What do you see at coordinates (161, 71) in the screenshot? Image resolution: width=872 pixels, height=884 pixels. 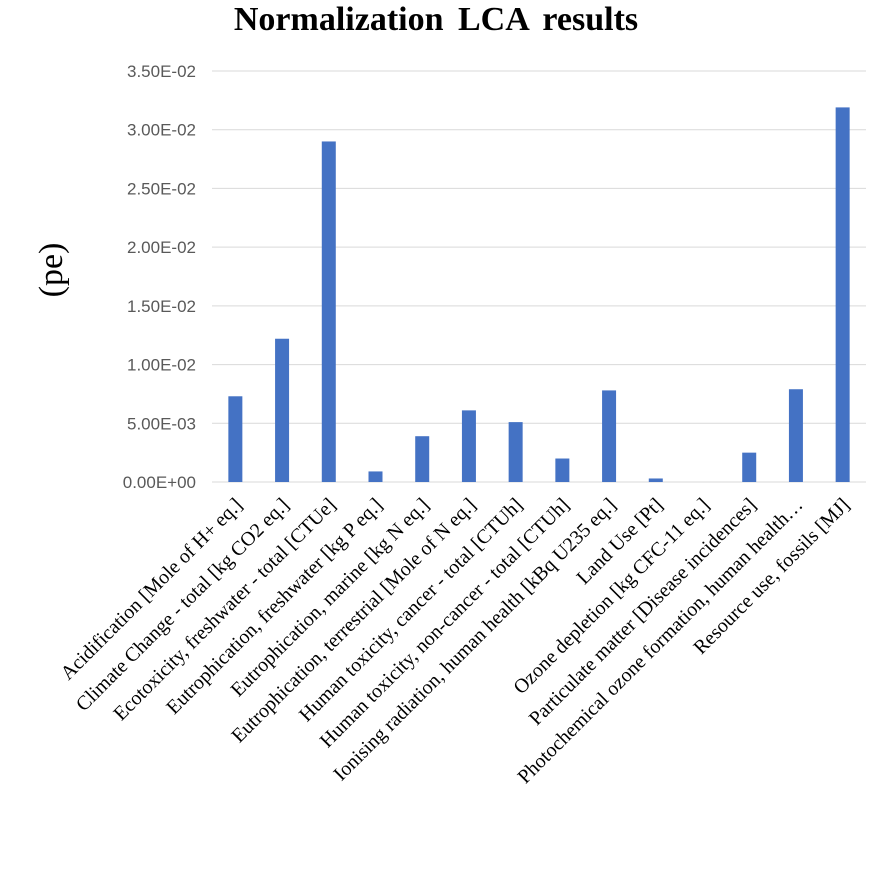 I see `y-tick-label: 3.50E-02` at bounding box center [161, 71].